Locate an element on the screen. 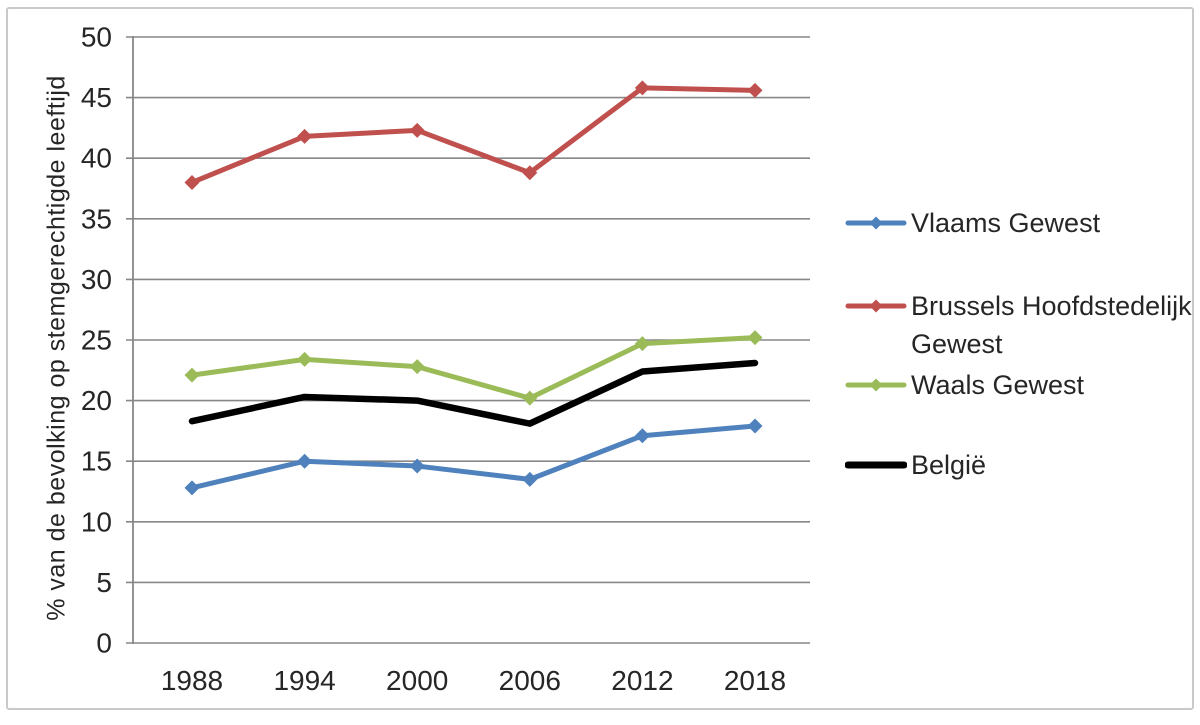  series-line-vlaams-gewest is located at coordinates (473, 457).